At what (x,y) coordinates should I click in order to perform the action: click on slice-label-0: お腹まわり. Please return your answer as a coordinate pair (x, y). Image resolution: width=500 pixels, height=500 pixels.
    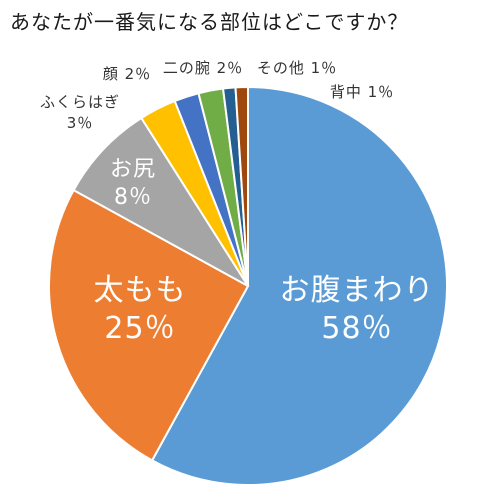
    Looking at the image, I should click on (357, 290).